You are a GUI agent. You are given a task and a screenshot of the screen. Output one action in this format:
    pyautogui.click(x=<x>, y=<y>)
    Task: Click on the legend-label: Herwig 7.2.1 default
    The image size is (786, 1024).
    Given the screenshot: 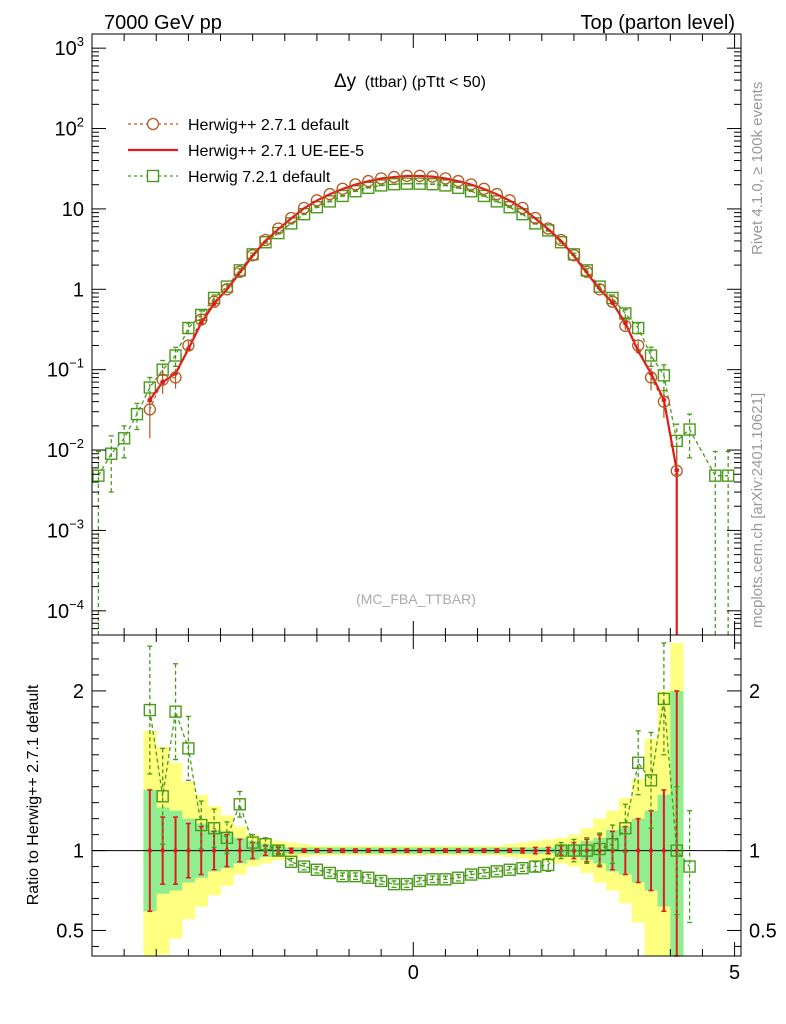 What is the action you would take?
    pyautogui.click(x=259, y=177)
    